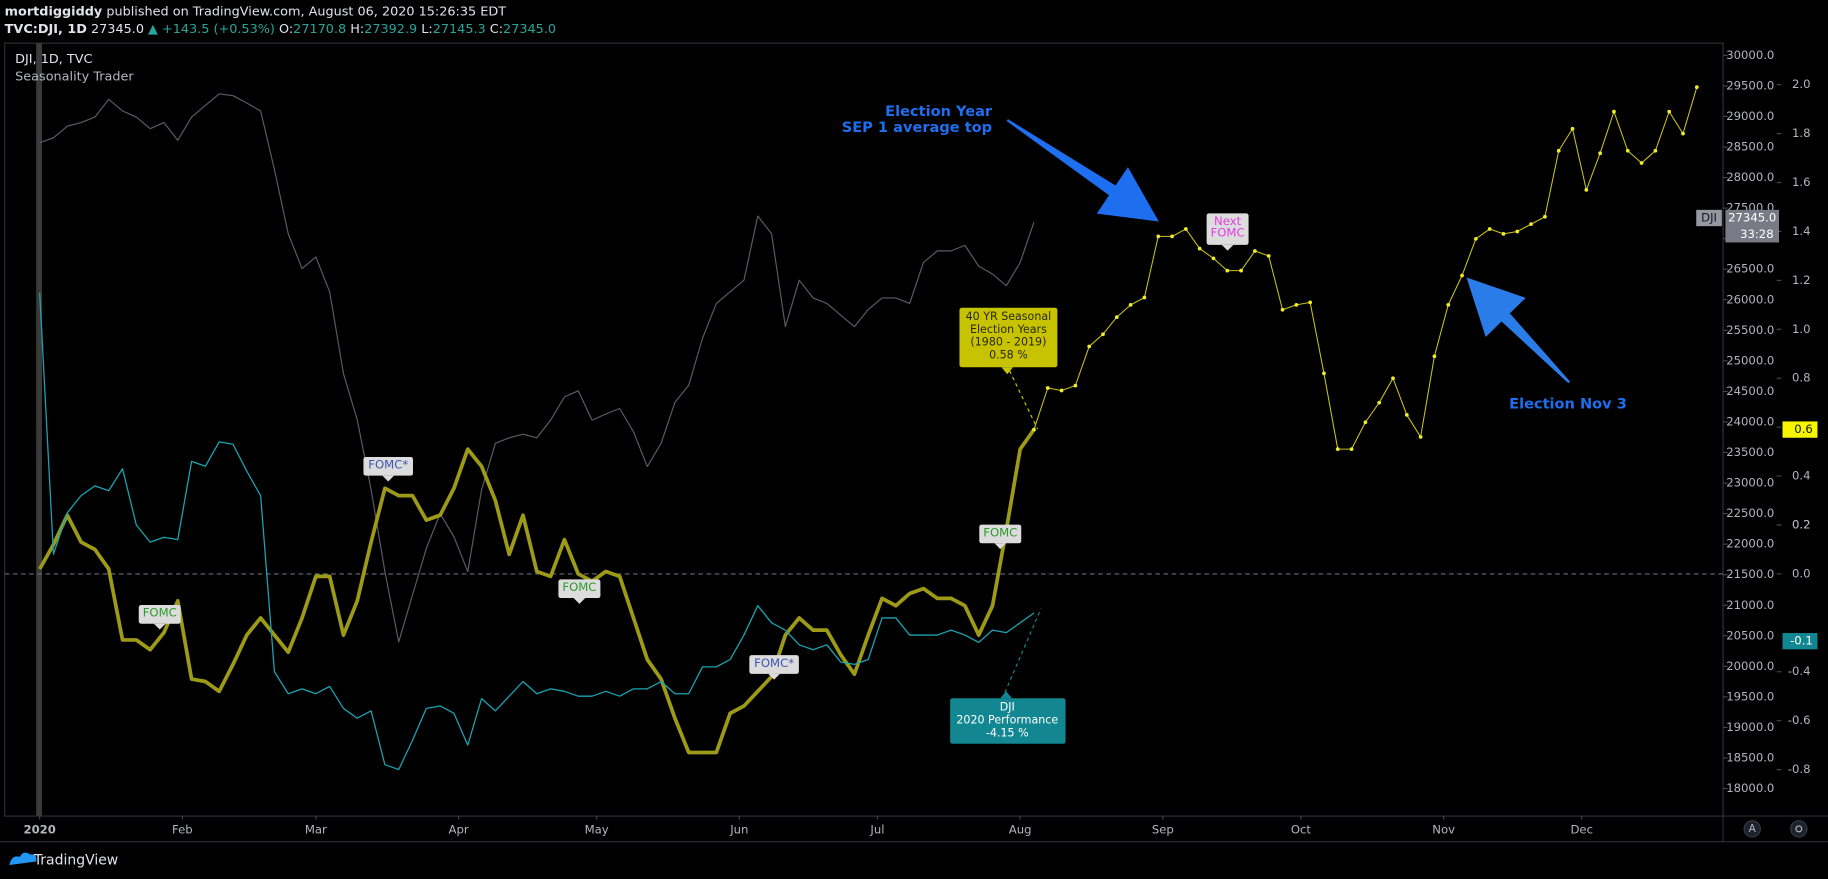 This screenshot has width=1828, height=879. Describe the element at coordinates (39, 830) in the screenshot. I see `x-tick-label: 2020` at that location.